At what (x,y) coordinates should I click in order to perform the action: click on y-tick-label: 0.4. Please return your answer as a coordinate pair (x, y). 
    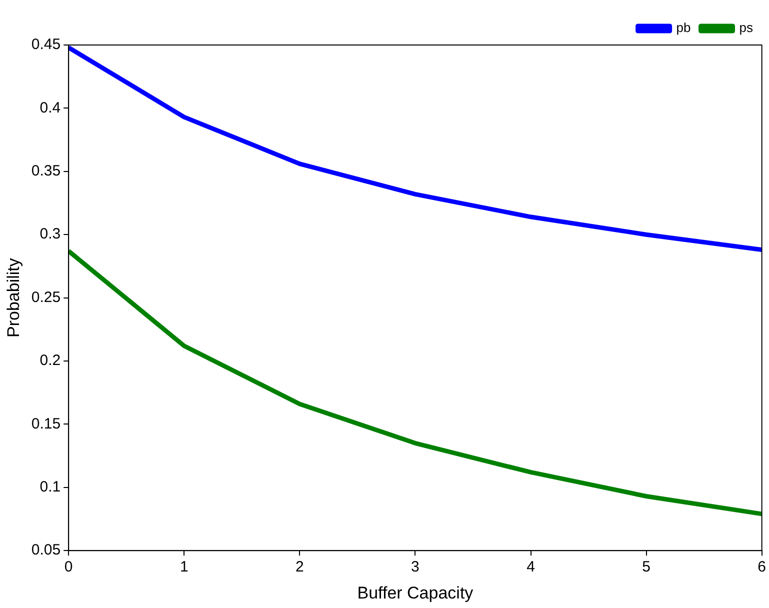
    Looking at the image, I should click on (50, 107).